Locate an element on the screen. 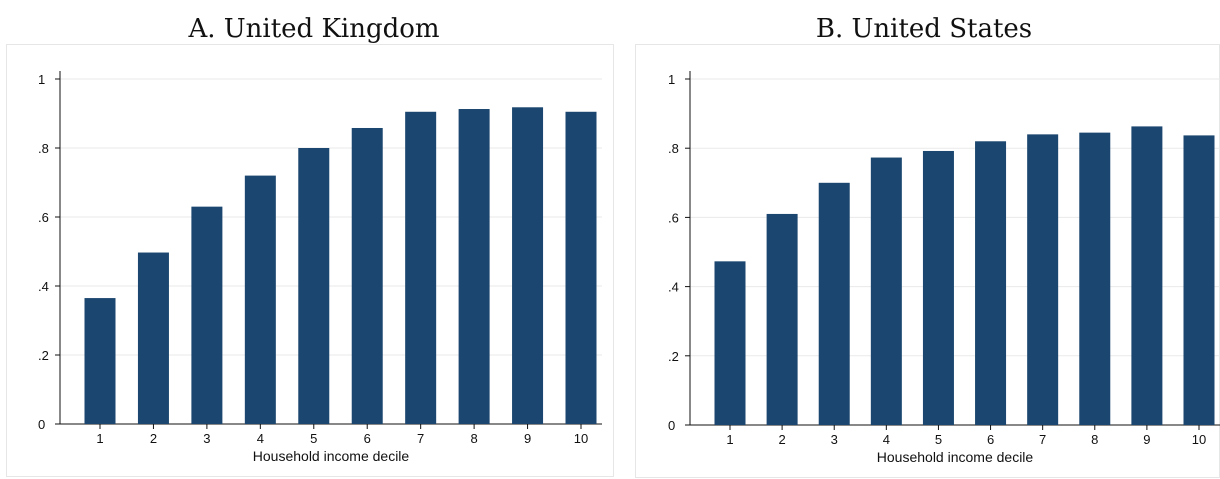  chart-title-us: B. United States is located at coordinates (924, 29).